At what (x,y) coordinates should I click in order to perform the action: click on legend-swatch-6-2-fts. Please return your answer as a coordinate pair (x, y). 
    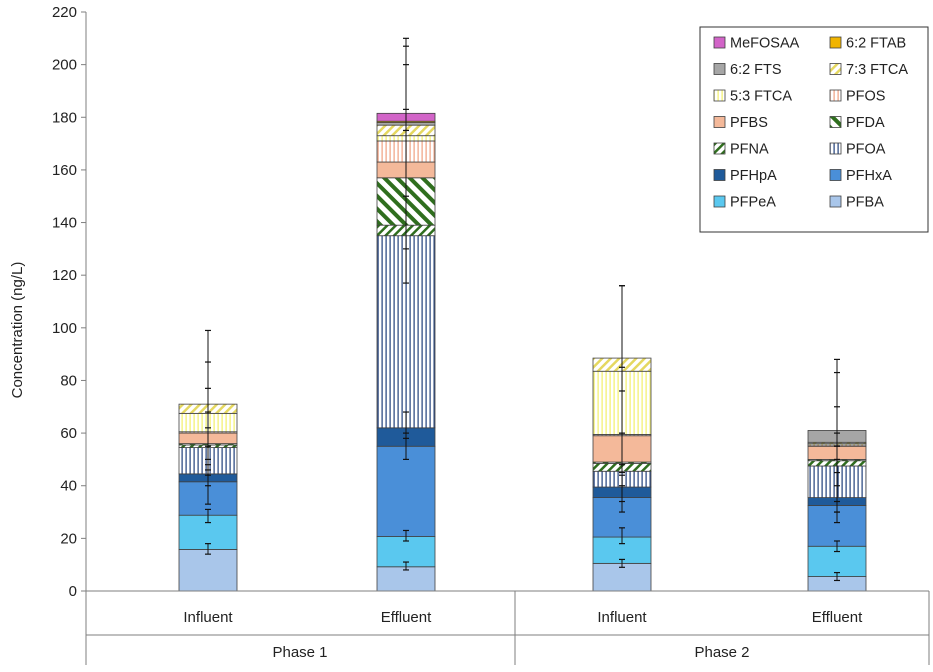
    Looking at the image, I should click on (719, 69).